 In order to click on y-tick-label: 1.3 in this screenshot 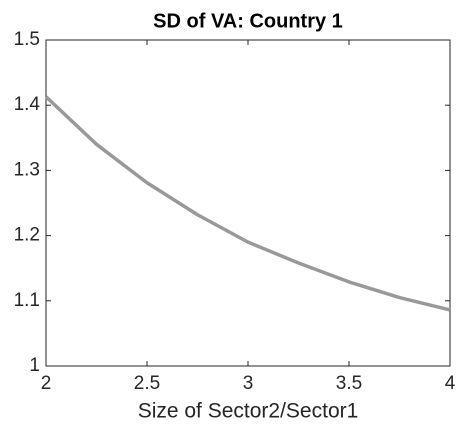, I will do `click(27, 169)`.